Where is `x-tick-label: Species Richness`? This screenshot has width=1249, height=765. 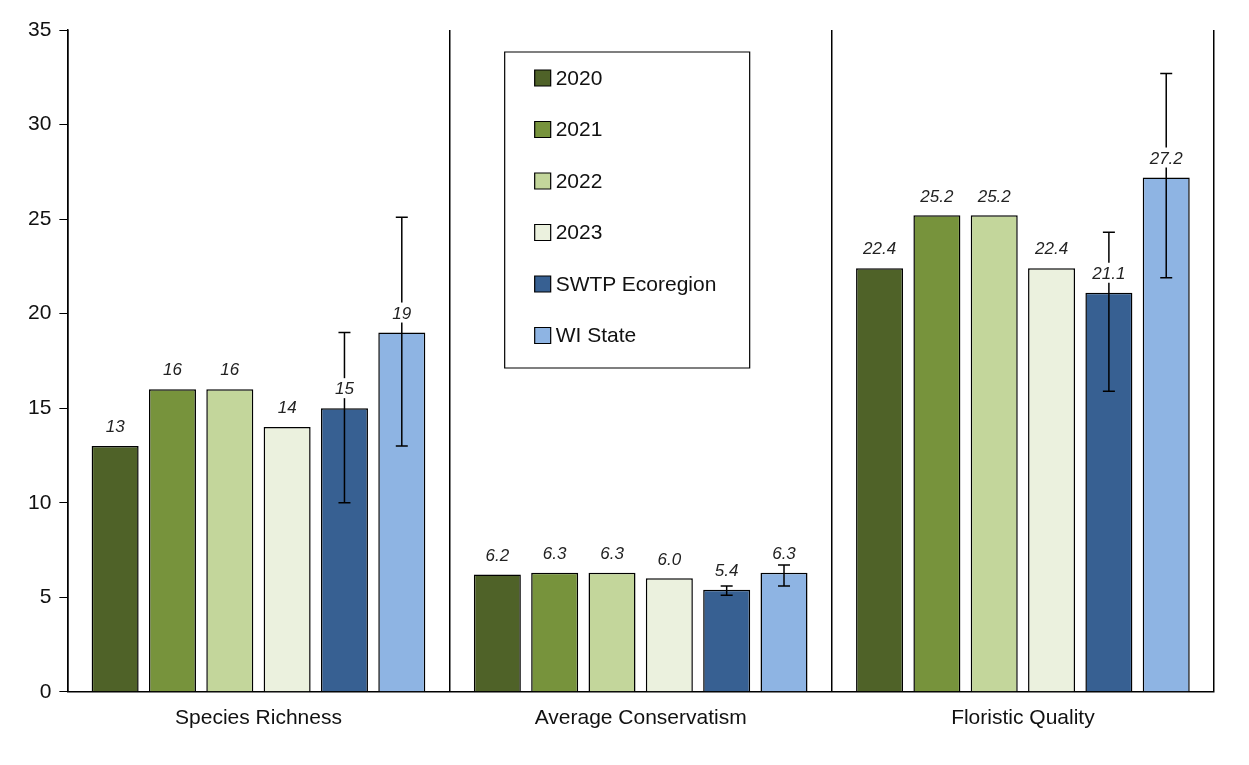 x-tick-label: Species Richness is located at coordinates (258, 717).